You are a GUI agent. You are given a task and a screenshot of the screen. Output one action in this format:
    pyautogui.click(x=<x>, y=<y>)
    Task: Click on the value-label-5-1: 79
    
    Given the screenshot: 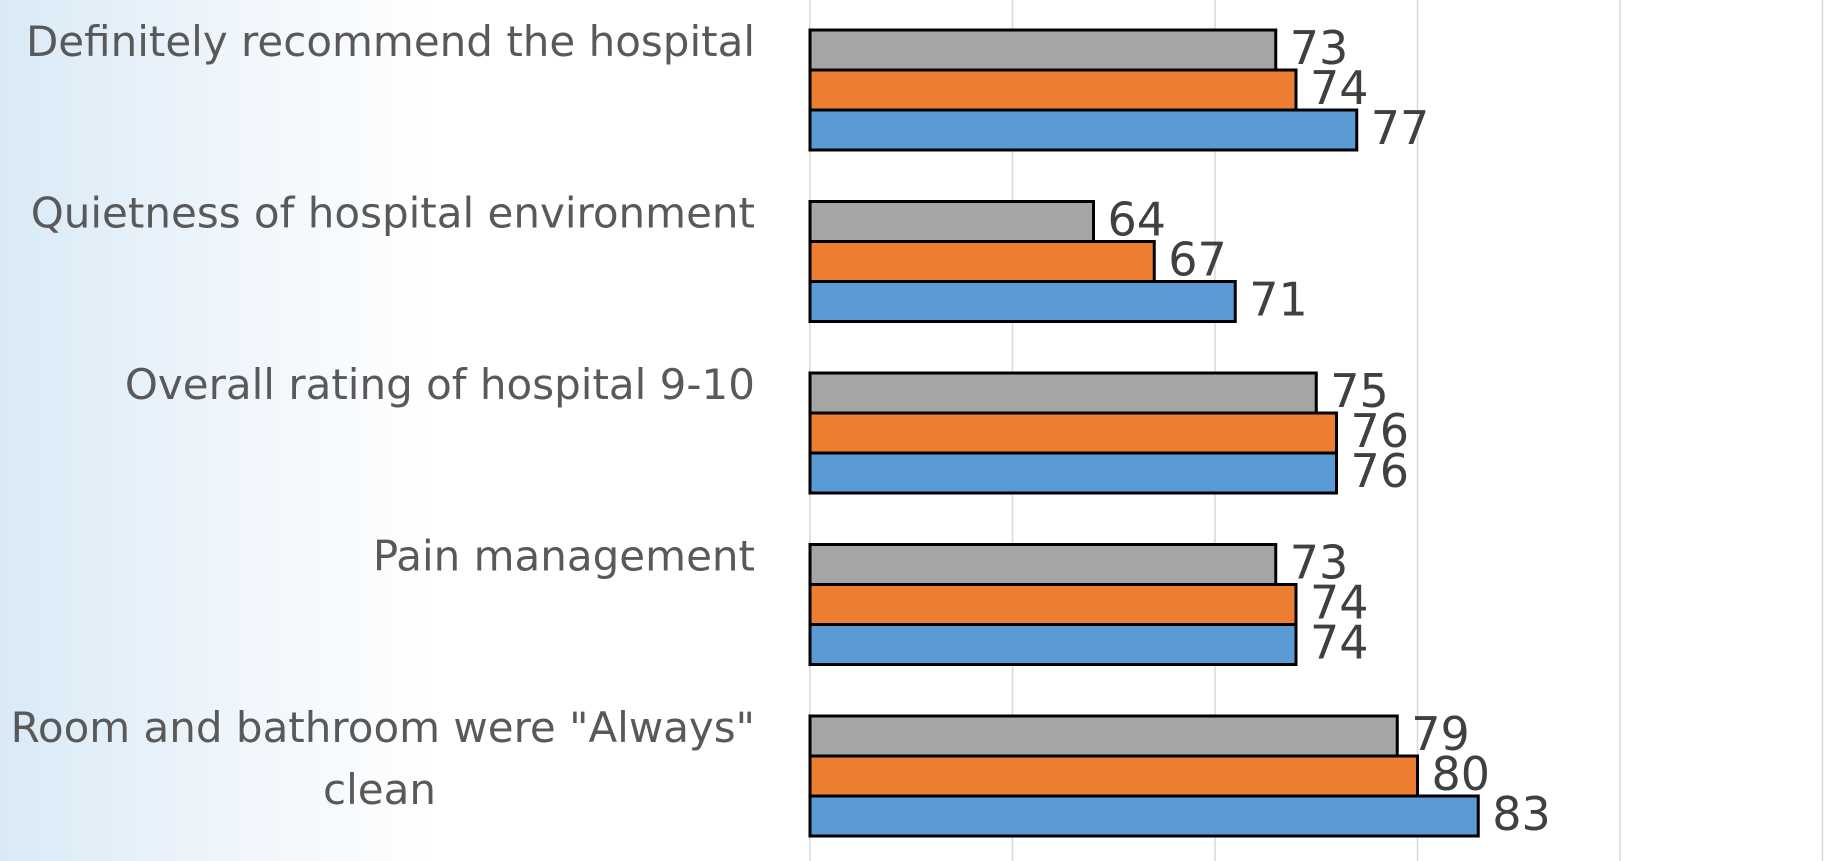 What is the action you would take?
    pyautogui.click(x=1440, y=734)
    